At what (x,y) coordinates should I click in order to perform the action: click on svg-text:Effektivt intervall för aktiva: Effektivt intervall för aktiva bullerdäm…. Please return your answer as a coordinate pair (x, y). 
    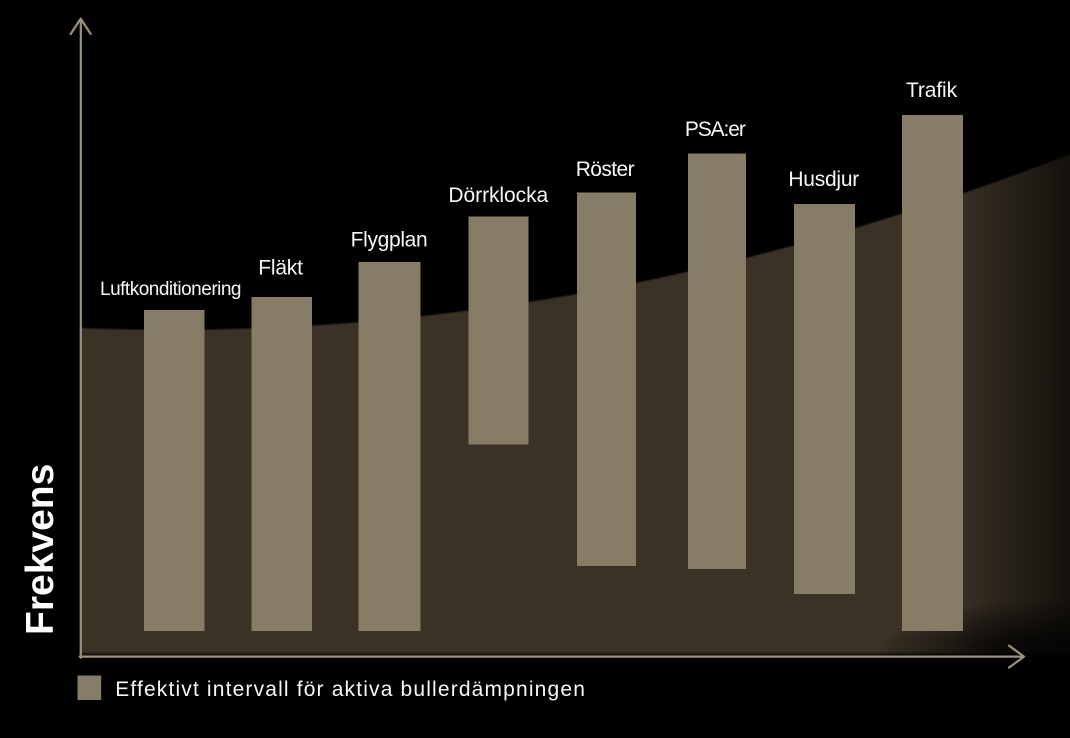
    Looking at the image, I should click on (350, 689).